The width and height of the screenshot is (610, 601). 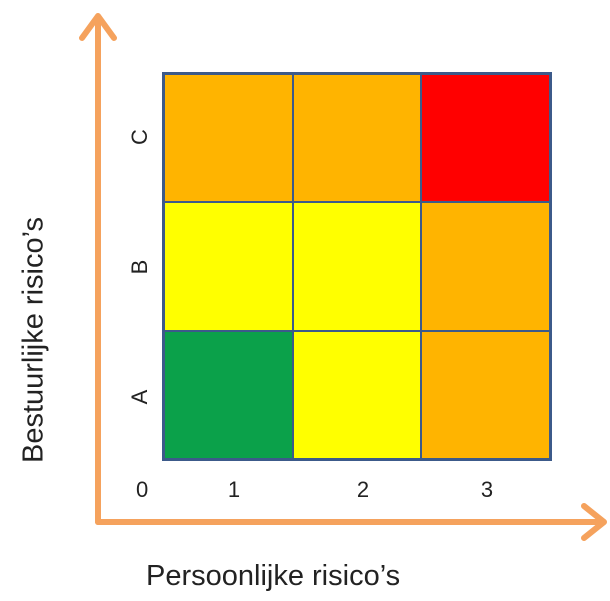 What do you see at coordinates (363, 489) in the screenshot?
I see `column-label-2: 2` at bounding box center [363, 489].